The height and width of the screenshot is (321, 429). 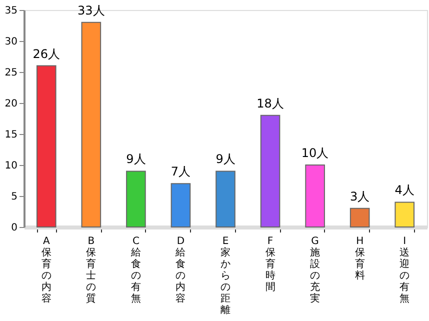 What do you see at coordinates (135, 270) in the screenshot?
I see `x-tick-label: C 給食の有無` at bounding box center [135, 270].